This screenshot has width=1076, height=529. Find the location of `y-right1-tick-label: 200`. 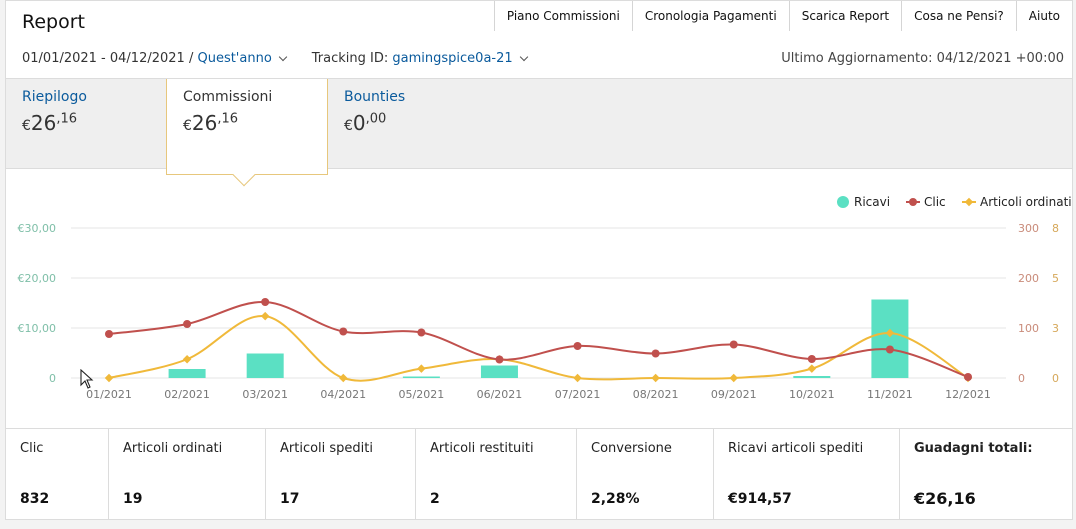

y-right1-tick-label: 200 is located at coordinates (1028, 278).